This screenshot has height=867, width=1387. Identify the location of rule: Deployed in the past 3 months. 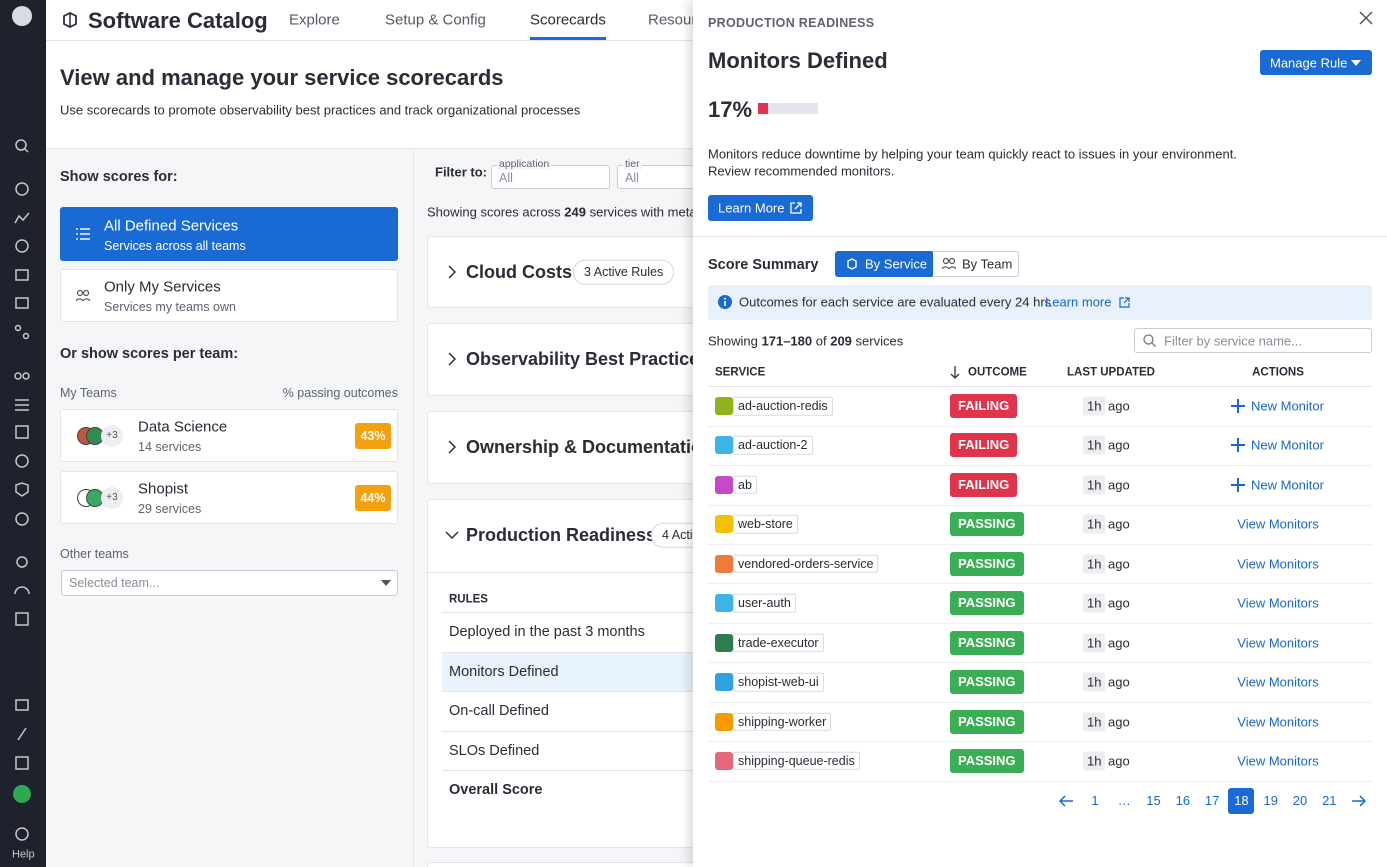
(547, 631).